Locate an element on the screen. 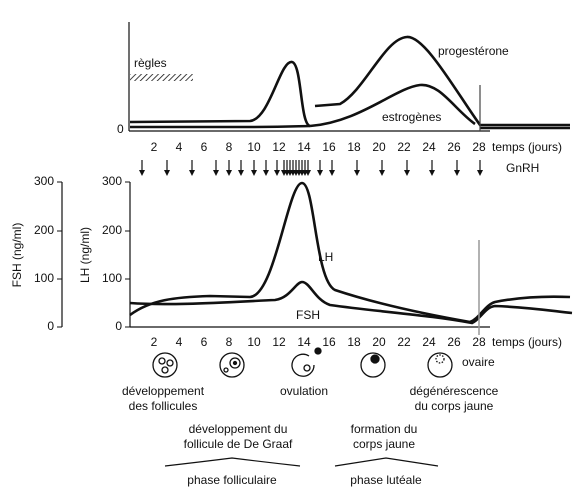  fsh-axis-title: FSH (ng/ml) is located at coordinates (17, 255).